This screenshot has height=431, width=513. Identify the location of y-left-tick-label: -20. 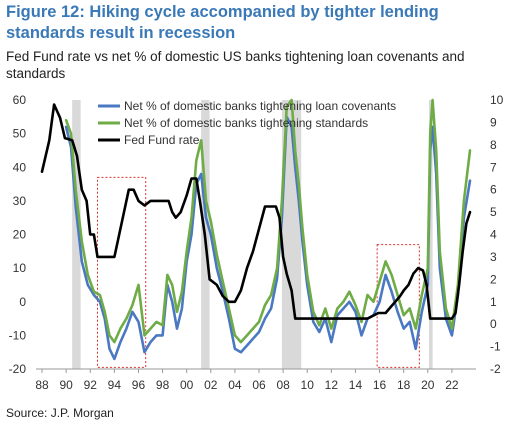
(18, 369).